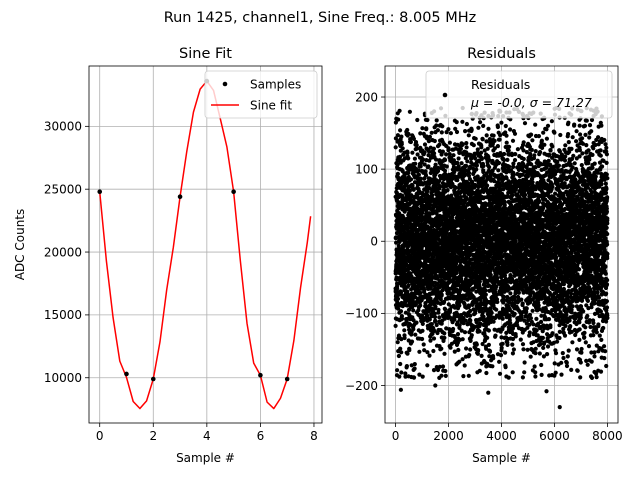 The width and height of the screenshot is (640, 480). What do you see at coordinates (207, 436) in the screenshot?
I see `x-tick-label: 4` at bounding box center [207, 436].